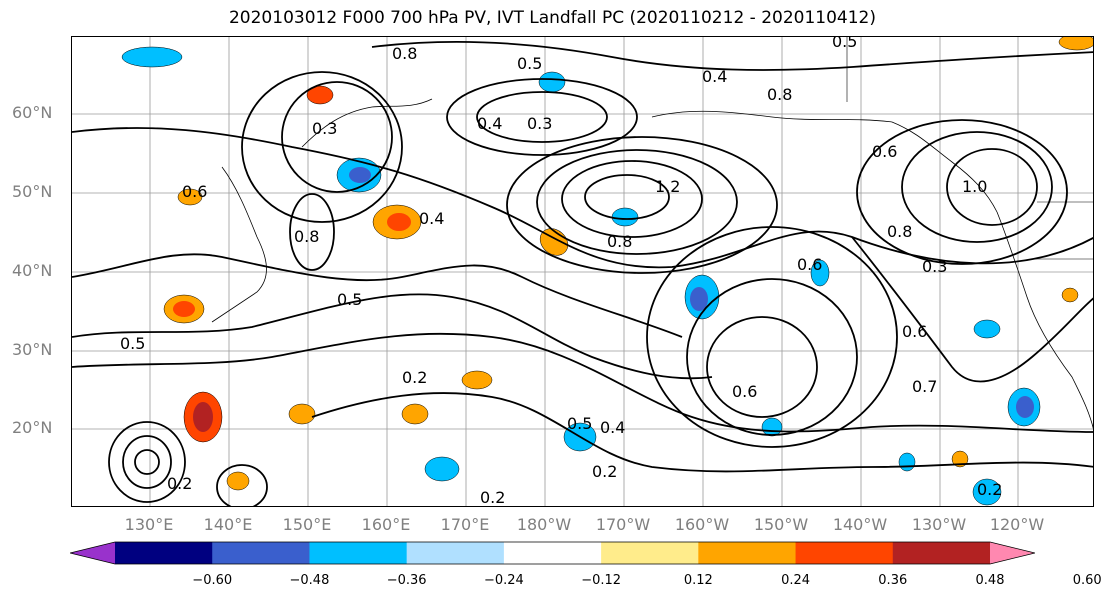  I want to click on colorbar-tick-label: −0.48, so click(309, 580).